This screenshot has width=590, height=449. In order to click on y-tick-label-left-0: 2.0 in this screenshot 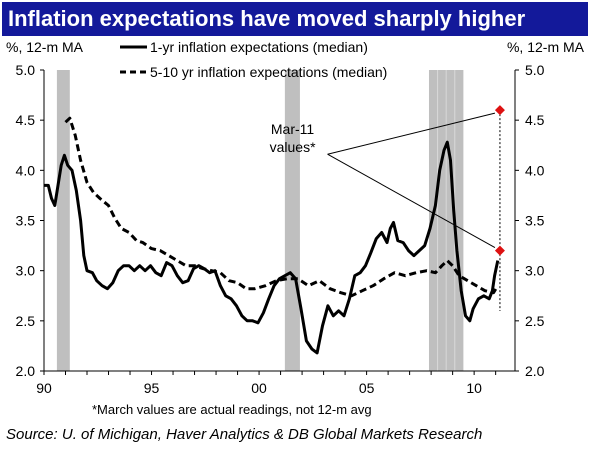, I will do `click(26, 371)`.